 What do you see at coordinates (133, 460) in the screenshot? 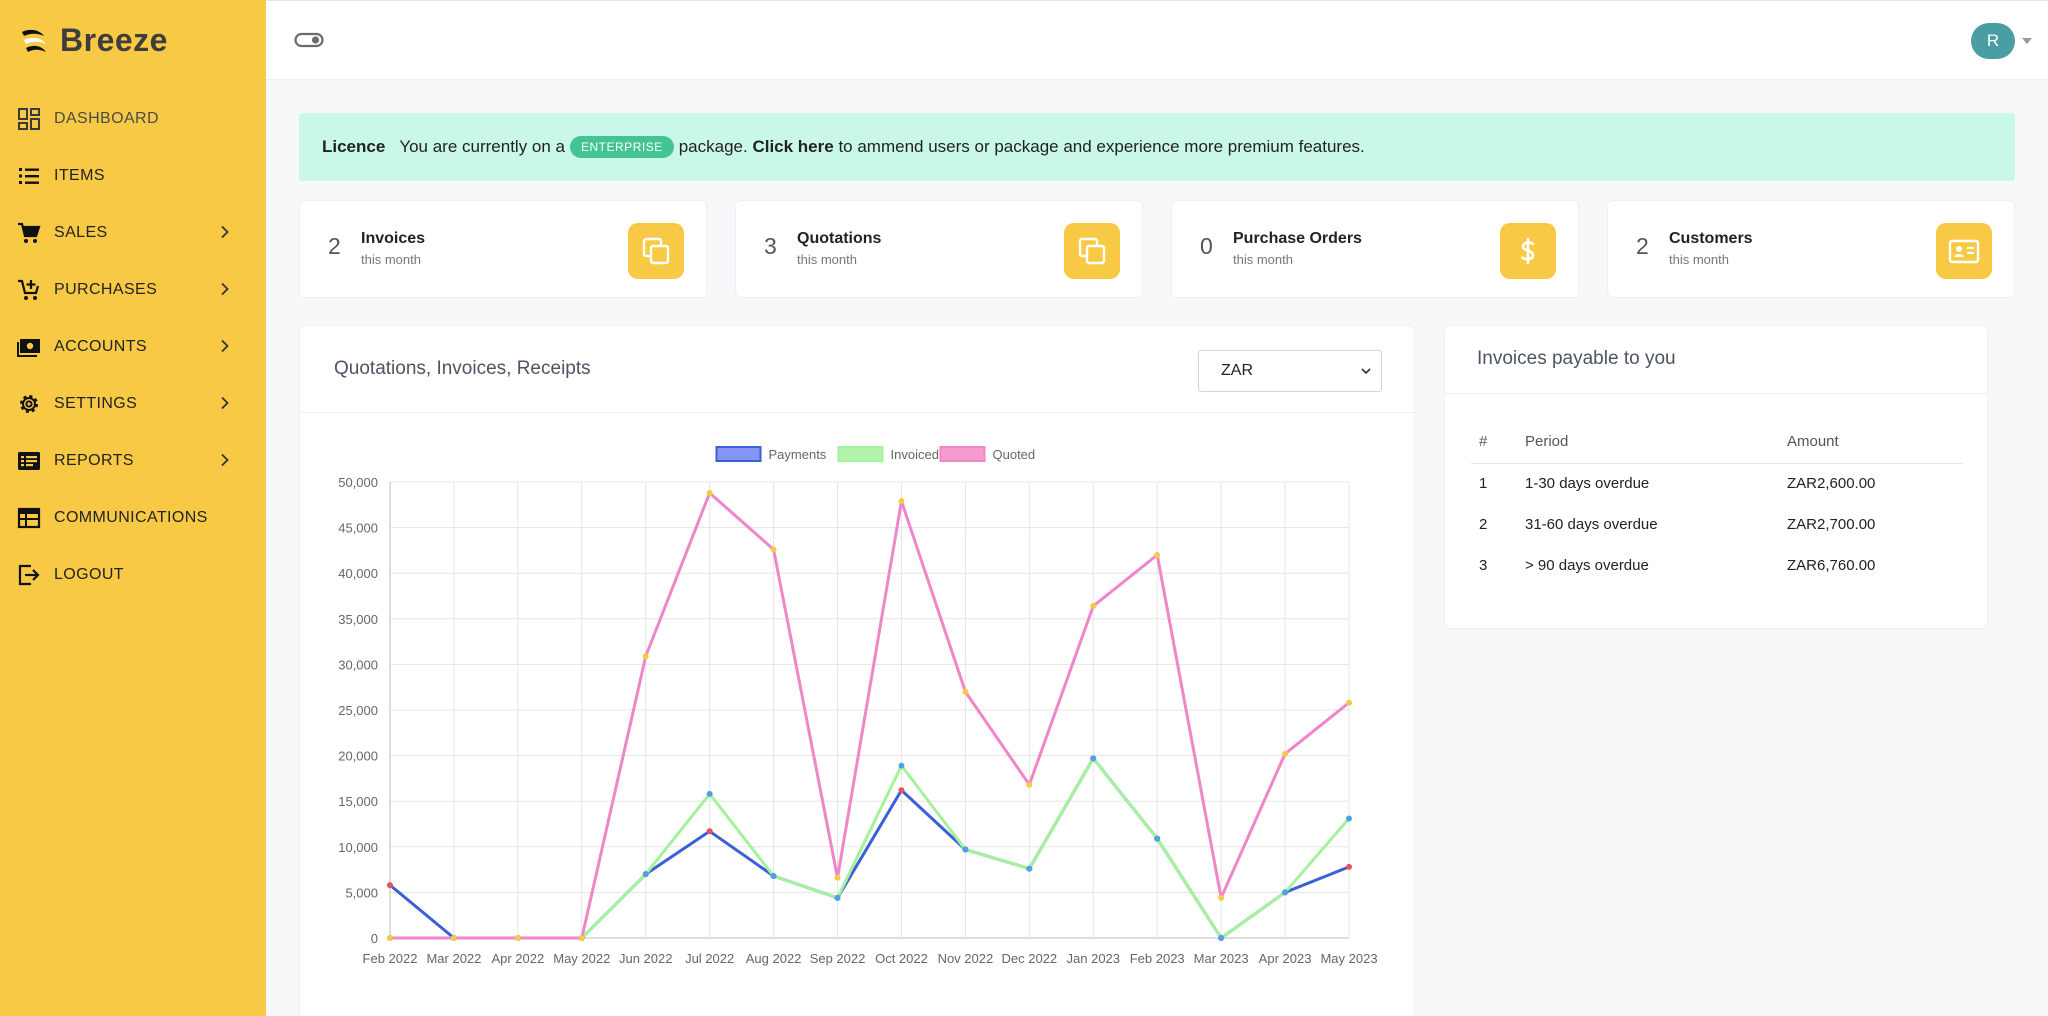
I see `sidebar-item-reports: REPORTS` at bounding box center [133, 460].